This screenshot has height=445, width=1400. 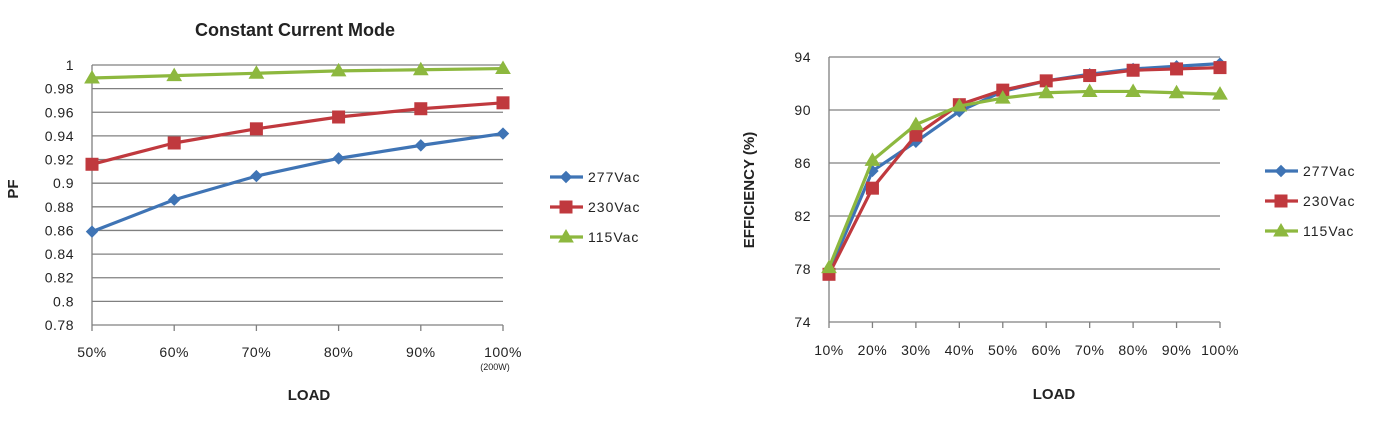 I want to click on y-tick-label: 0.78, so click(x=59, y=325).